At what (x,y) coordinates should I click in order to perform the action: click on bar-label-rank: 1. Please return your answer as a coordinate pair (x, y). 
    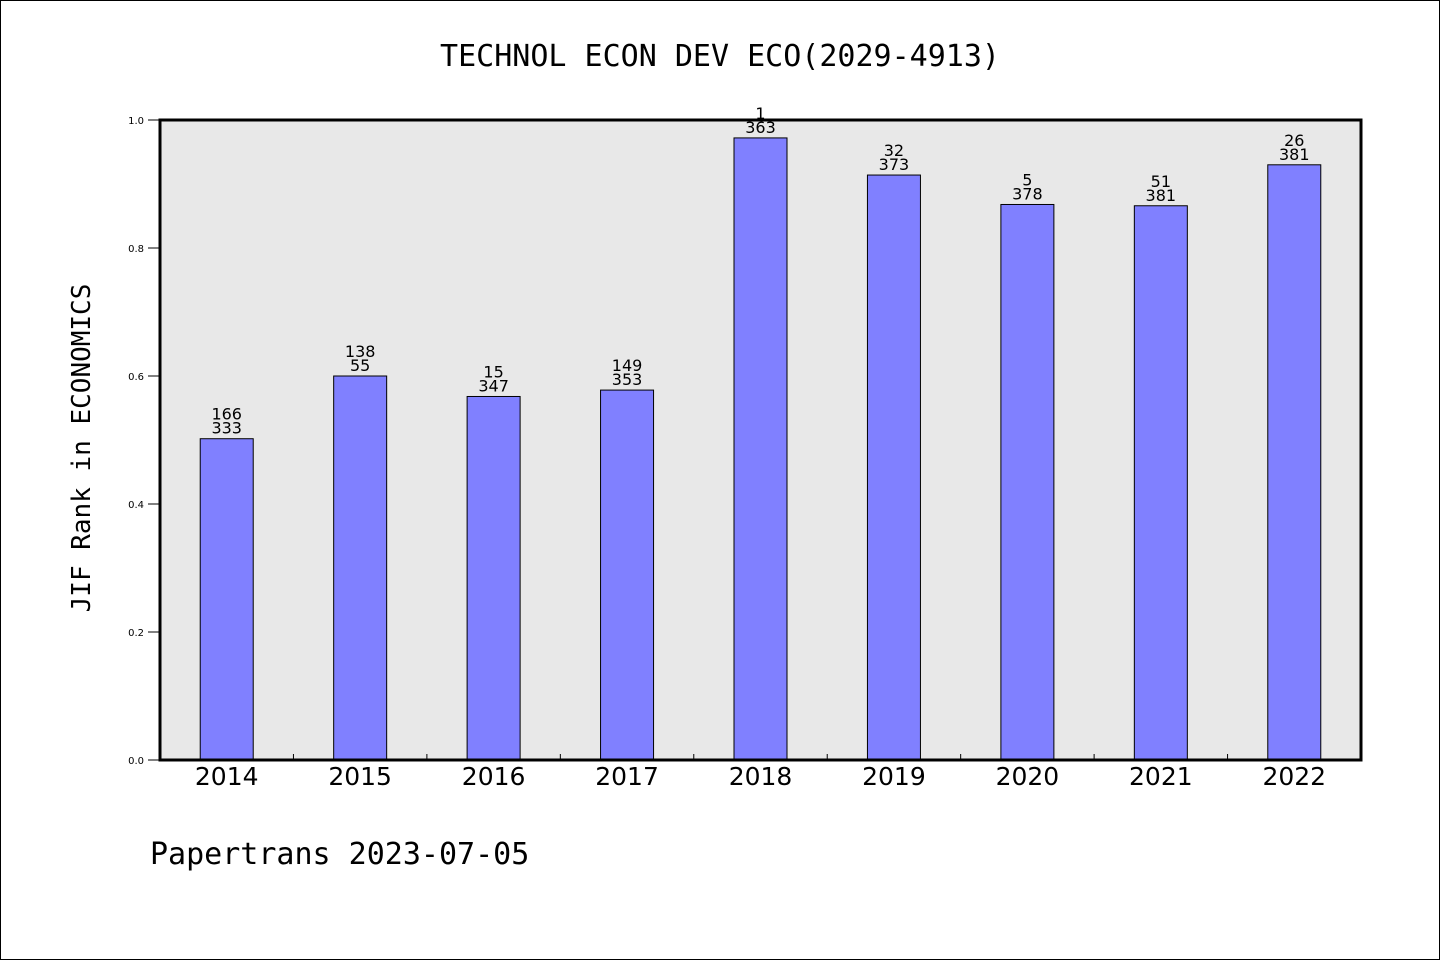
    Looking at the image, I should click on (760, 113).